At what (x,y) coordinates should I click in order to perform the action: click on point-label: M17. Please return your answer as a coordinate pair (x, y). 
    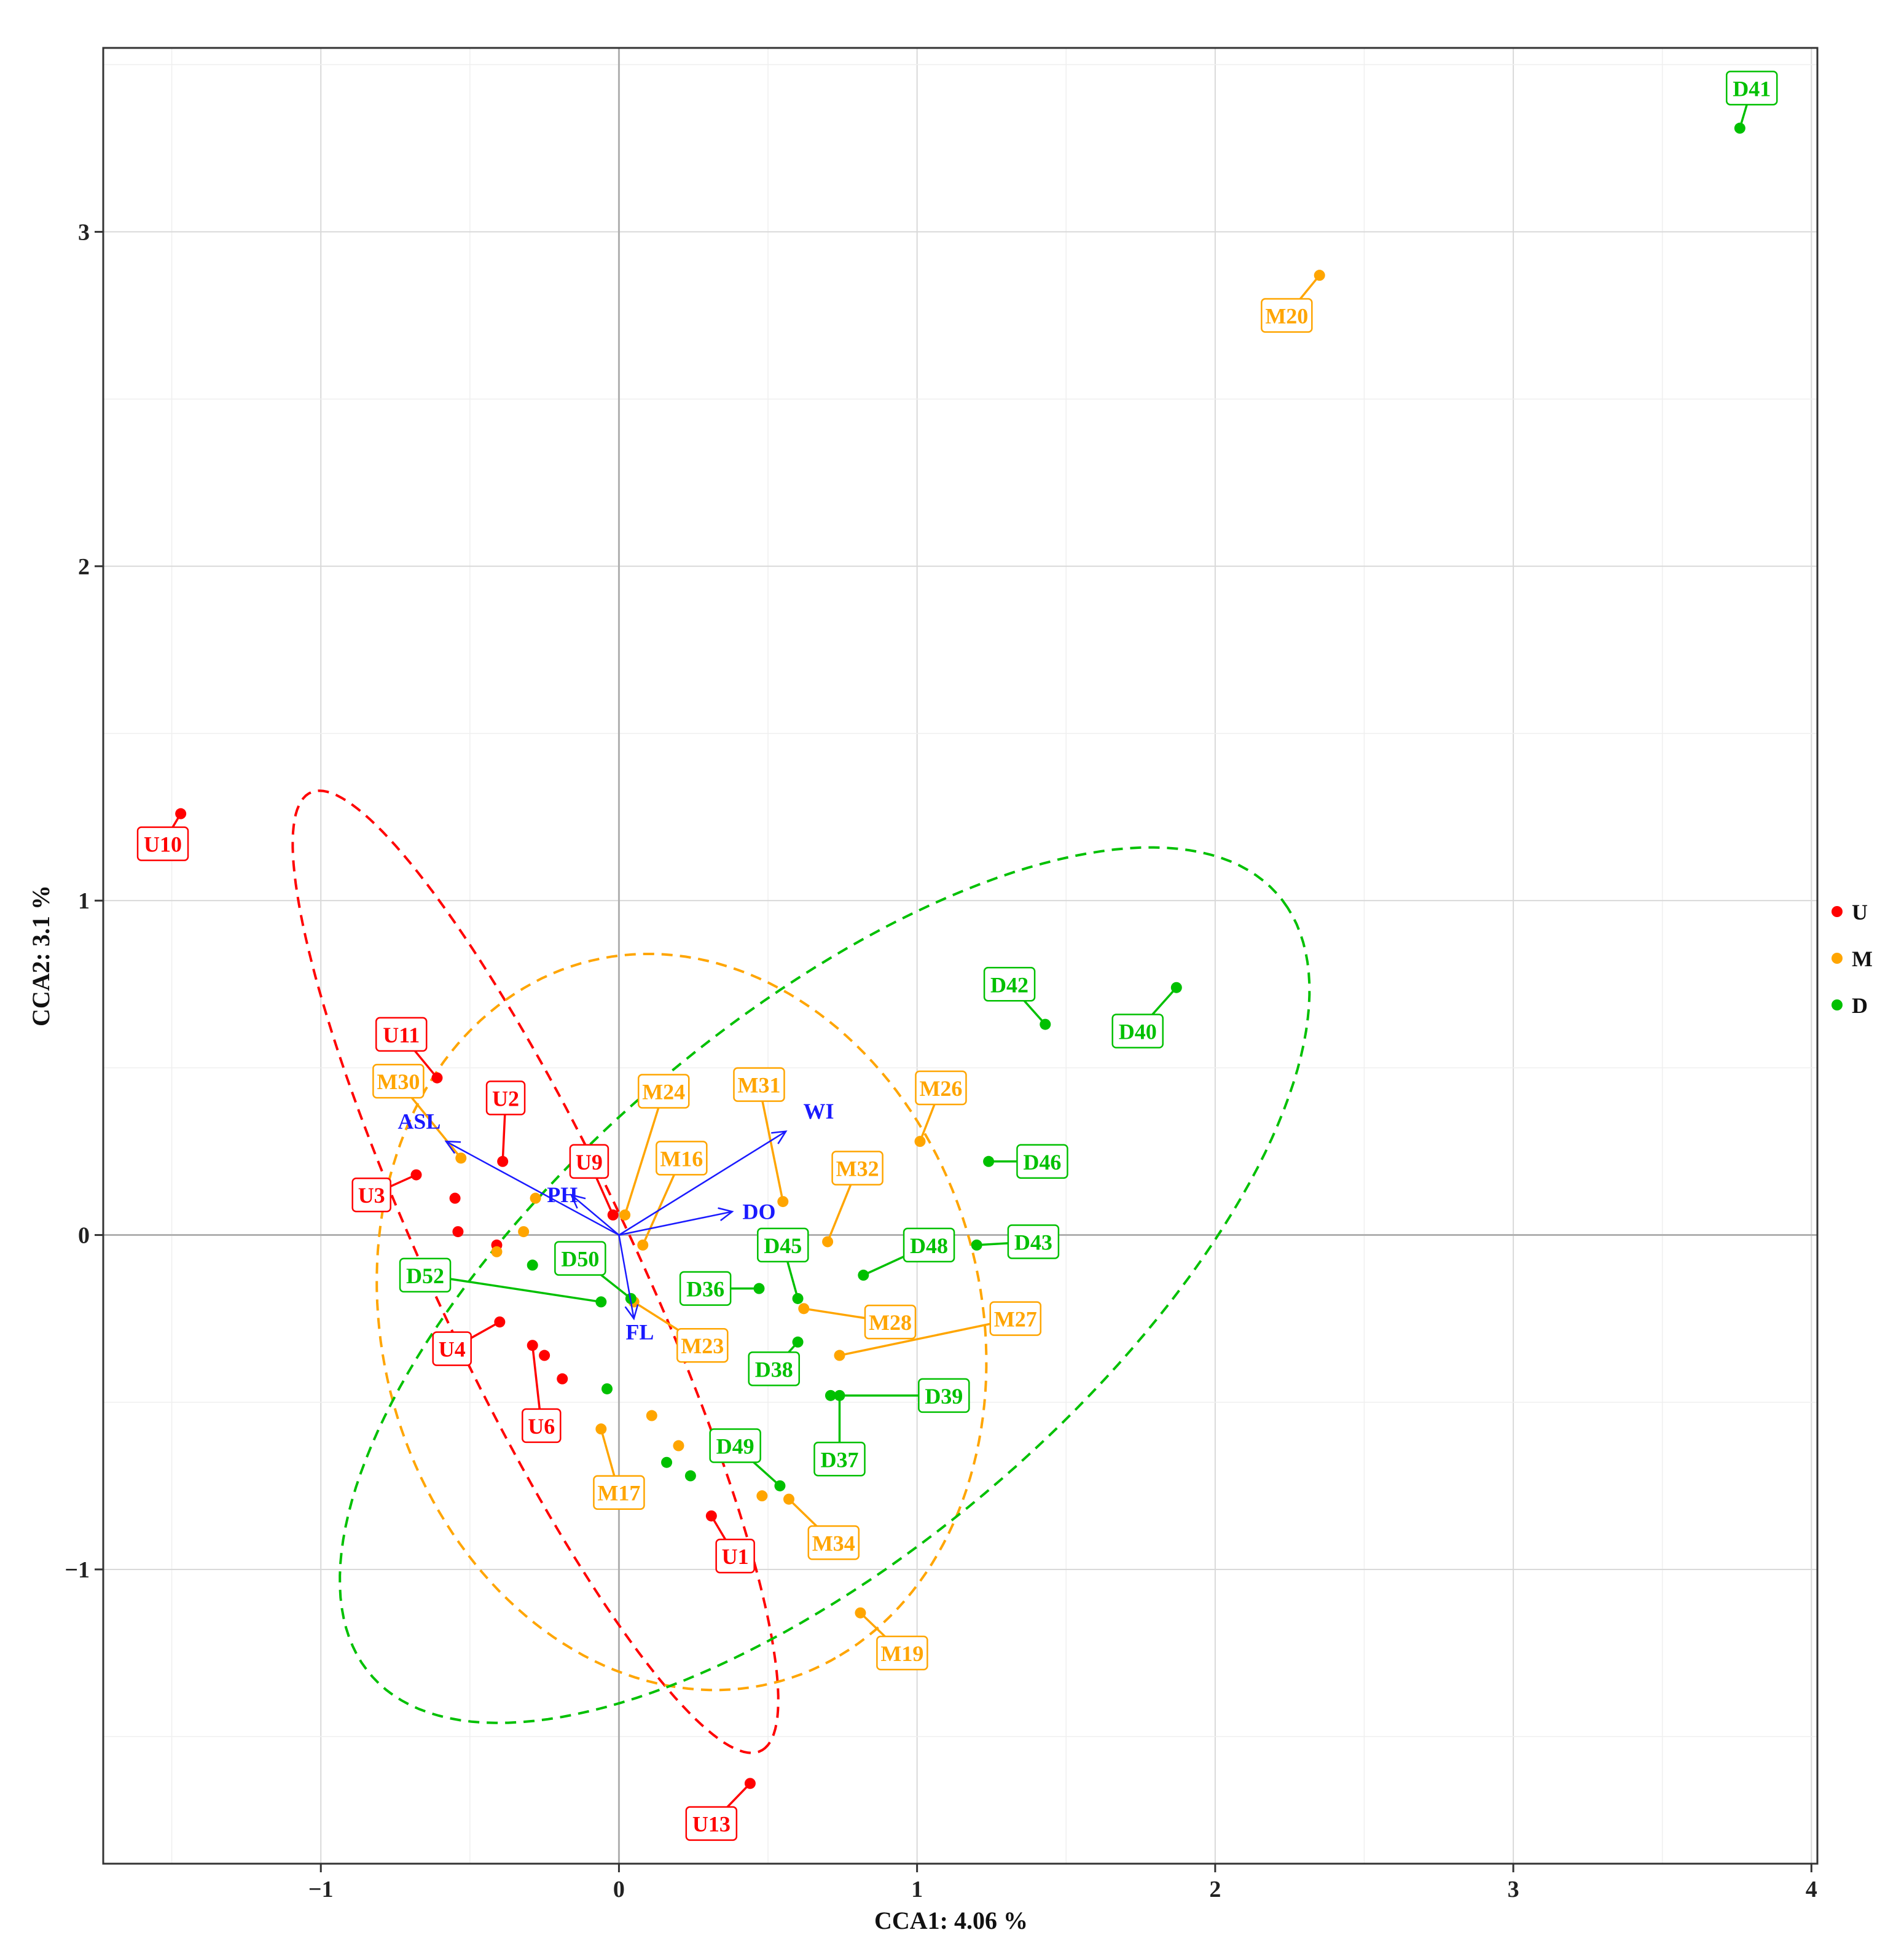
    Looking at the image, I should click on (619, 1493).